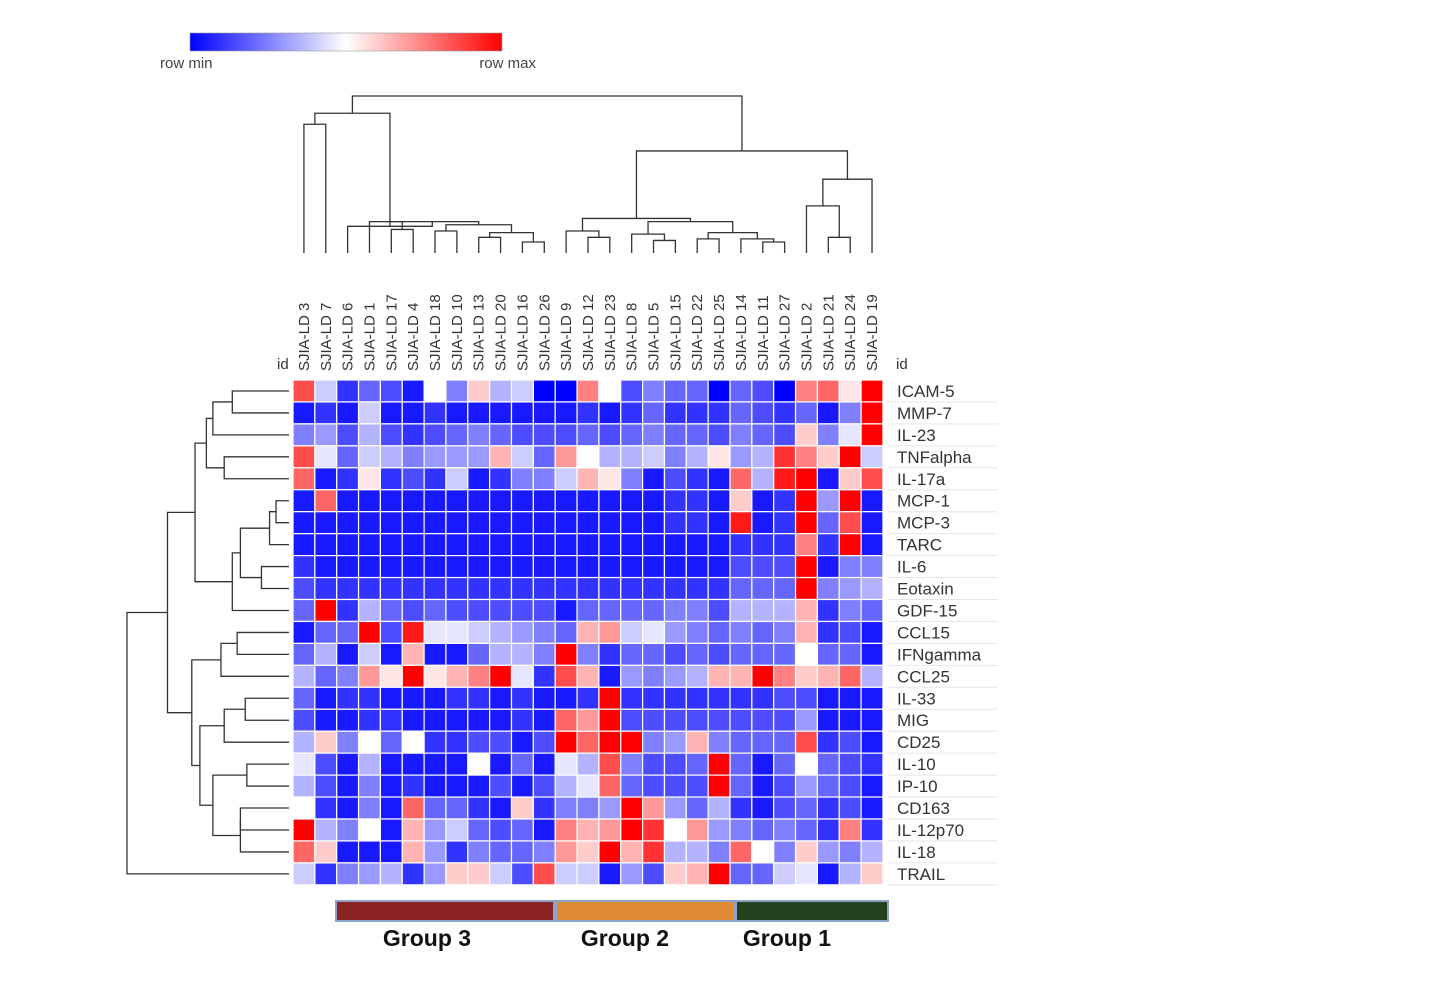 The width and height of the screenshot is (1429, 1000). I want to click on row-label: MCP-3, so click(923, 523).